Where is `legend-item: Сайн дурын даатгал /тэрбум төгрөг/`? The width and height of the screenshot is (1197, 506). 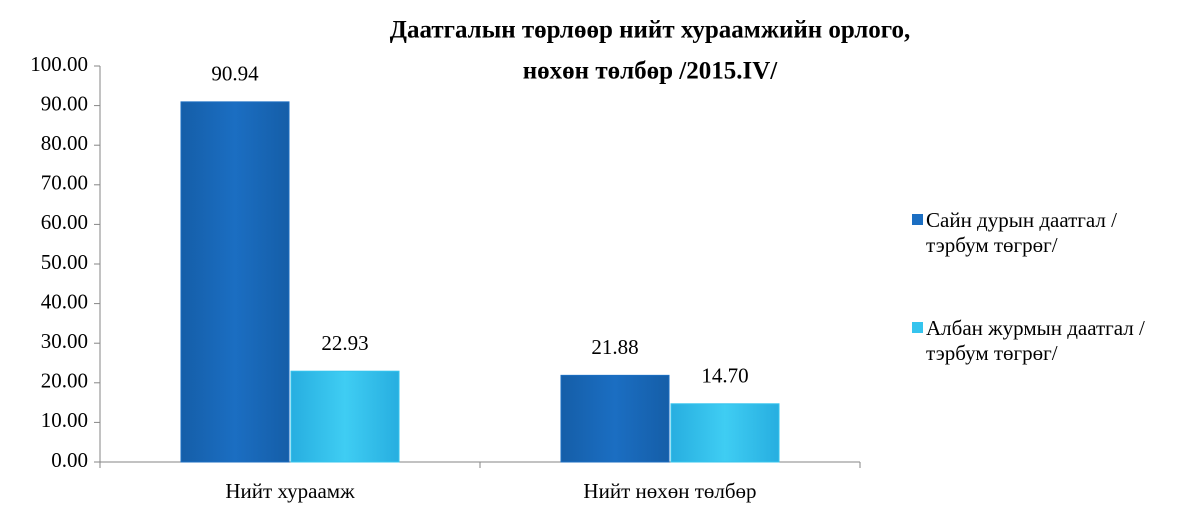 legend-item: Сайн дурын даатгал /тэрбум төгрөг/ is located at coordinates (1054, 233).